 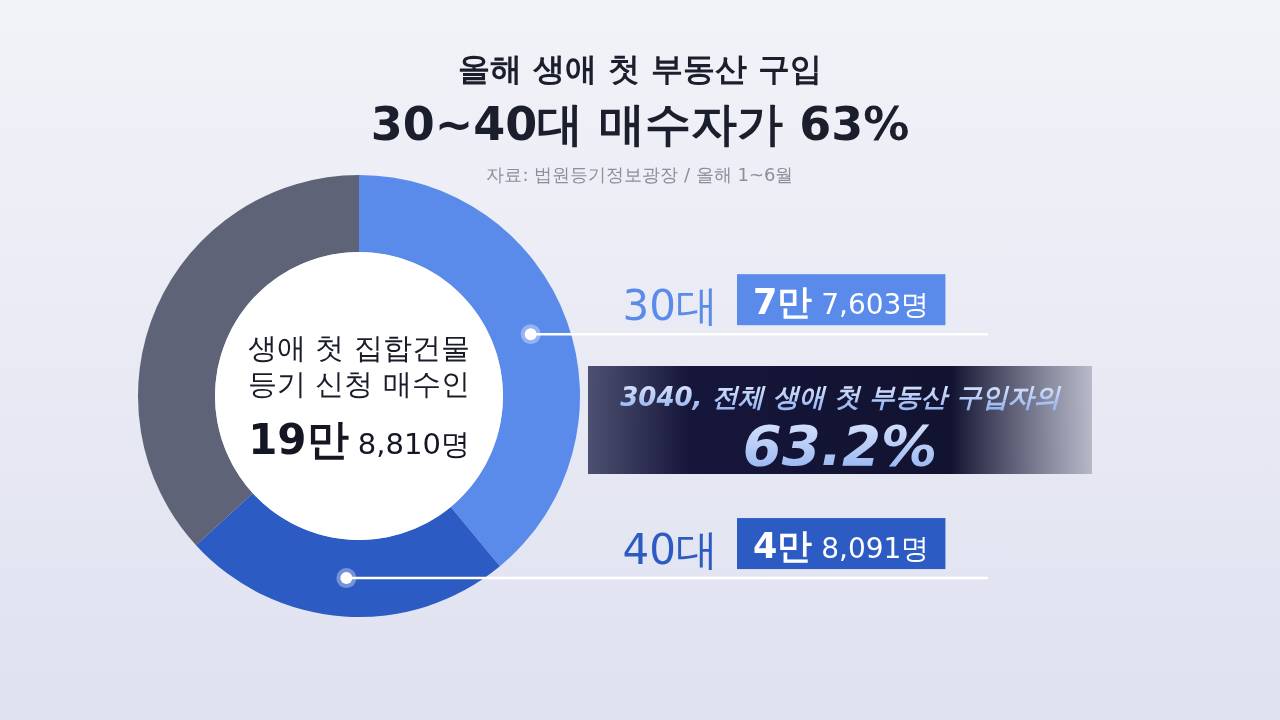 What do you see at coordinates (670, 306) in the screenshot?
I see `legend-label: 30대` at bounding box center [670, 306].